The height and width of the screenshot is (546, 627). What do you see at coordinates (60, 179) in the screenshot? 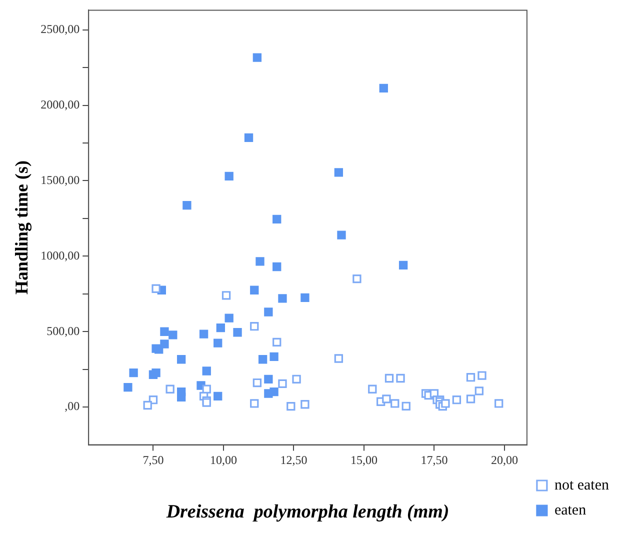
I see `y-tick-label: 1500,00` at bounding box center [60, 179].